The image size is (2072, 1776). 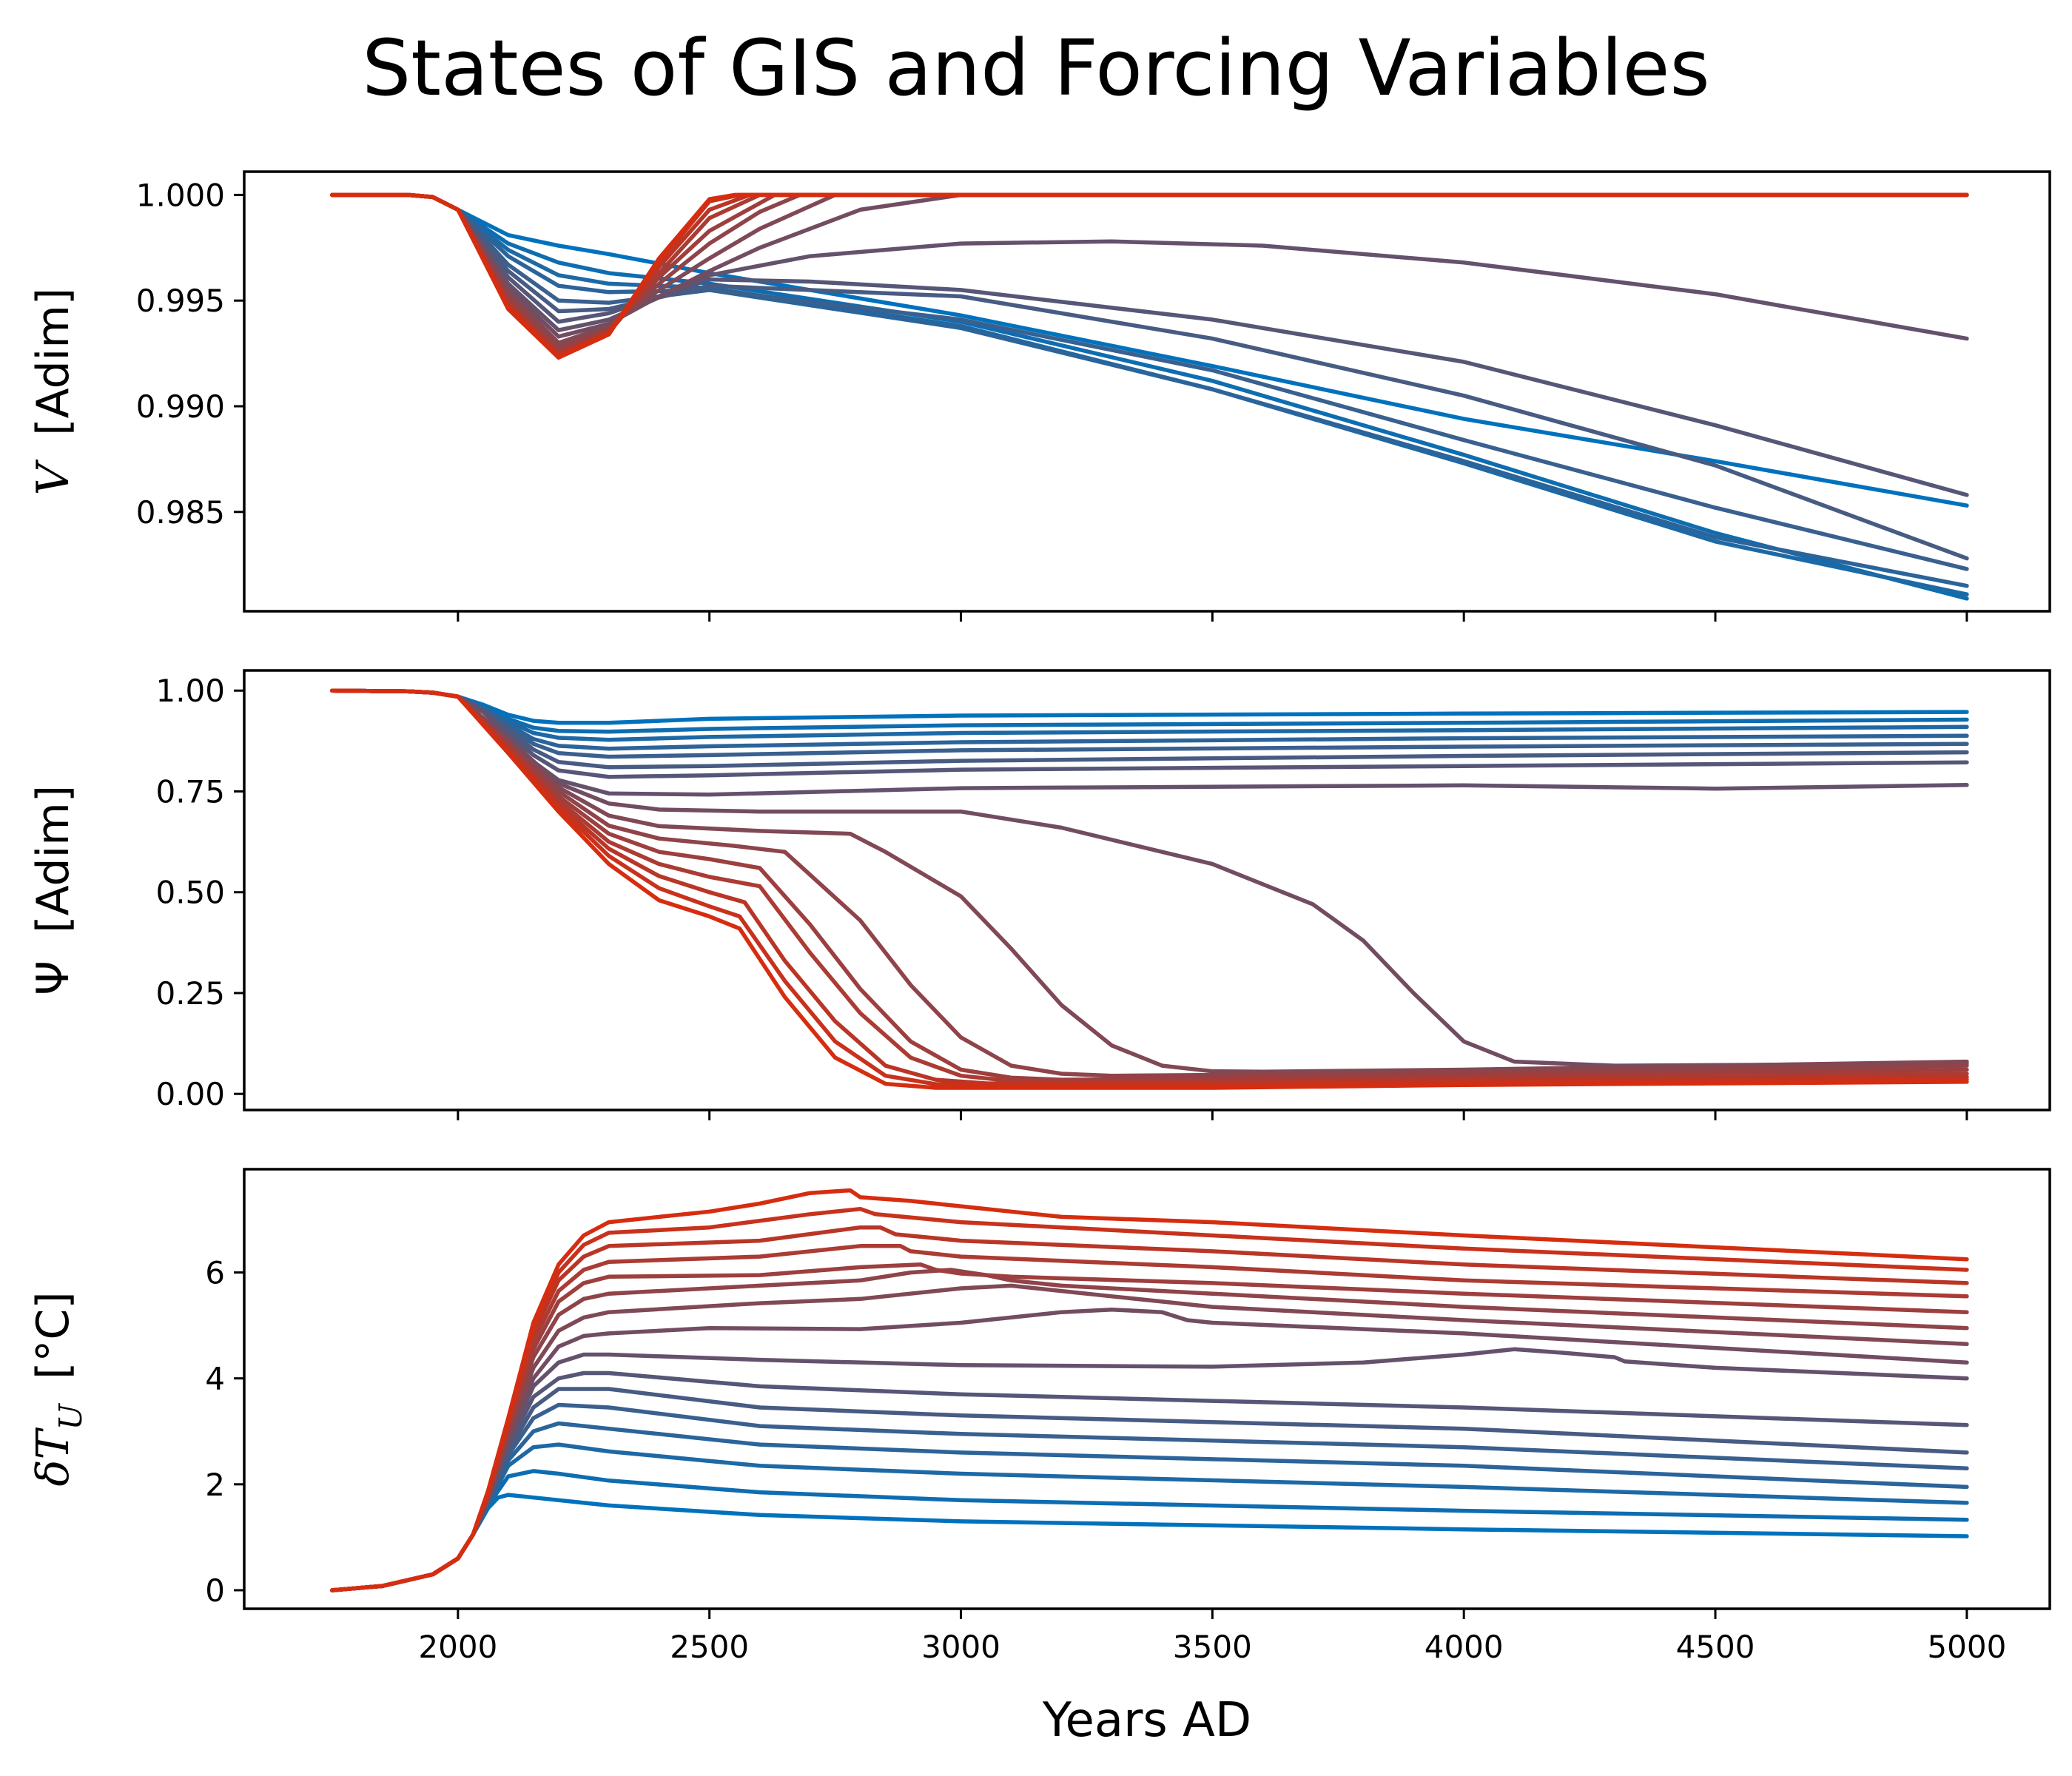 I want to click on temperature-y-tick-label: 0, so click(x=215, y=1590).